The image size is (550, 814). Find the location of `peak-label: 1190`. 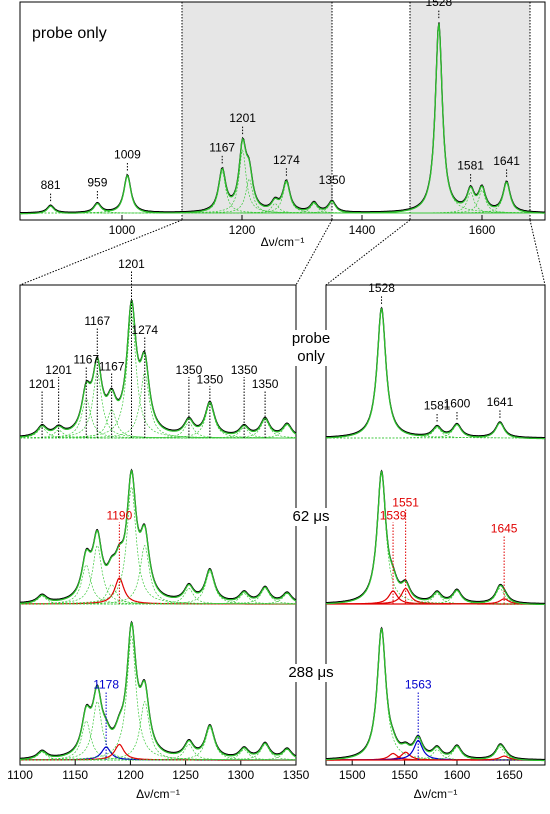

peak-label: 1190 is located at coordinates (119, 516).